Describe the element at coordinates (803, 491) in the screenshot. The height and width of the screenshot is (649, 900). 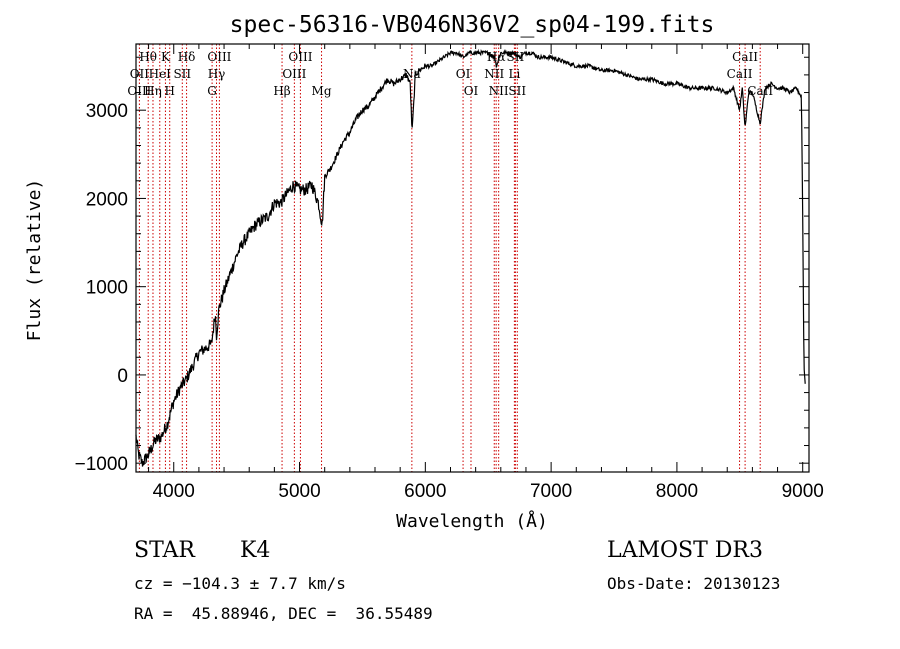
I see `x-tick-label: 9000` at that location.